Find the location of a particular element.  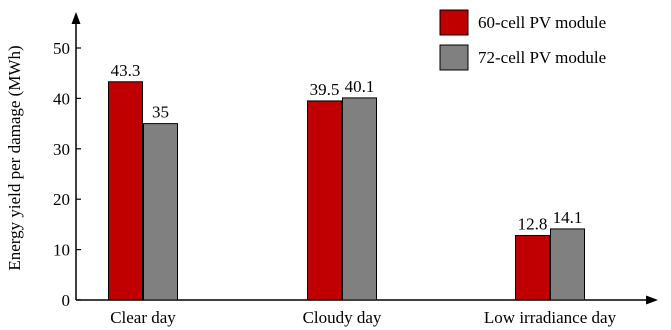

y-tick-label: 30 is located at coordinates (61, 149).